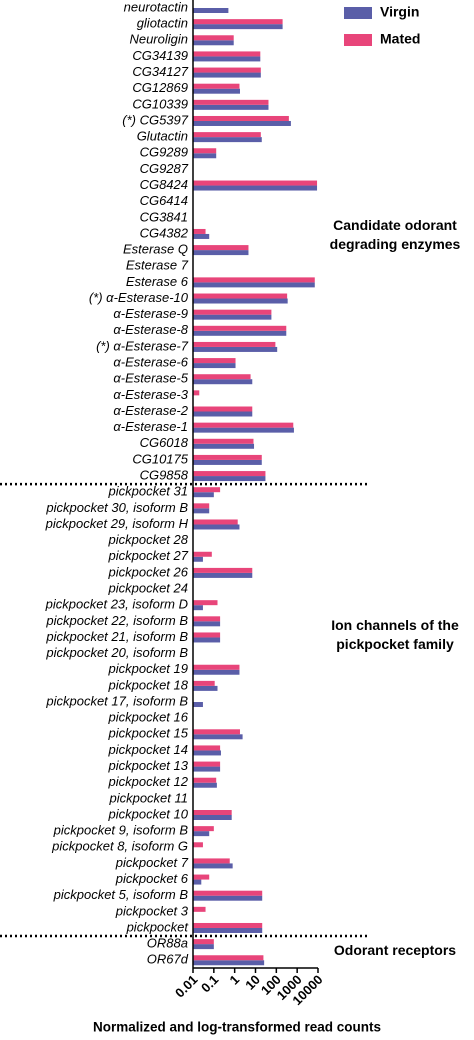 This screenshot has width=474, height=1040. Describe the element at coordinates (164, 216) in the screenshot. I see `category-label: CG3841` at that location.